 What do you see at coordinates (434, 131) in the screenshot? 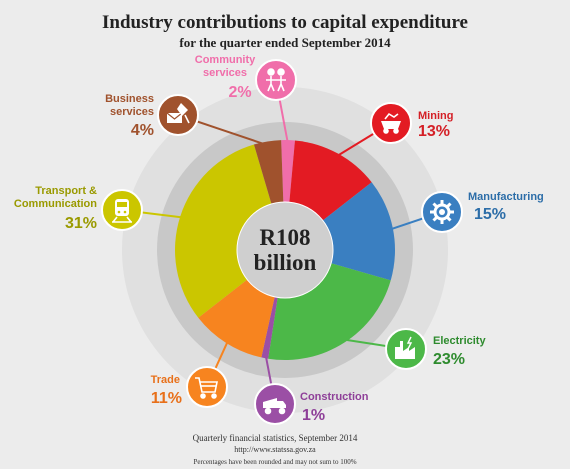
I see `mining-value: 13%` at bounding box center [434, 131].